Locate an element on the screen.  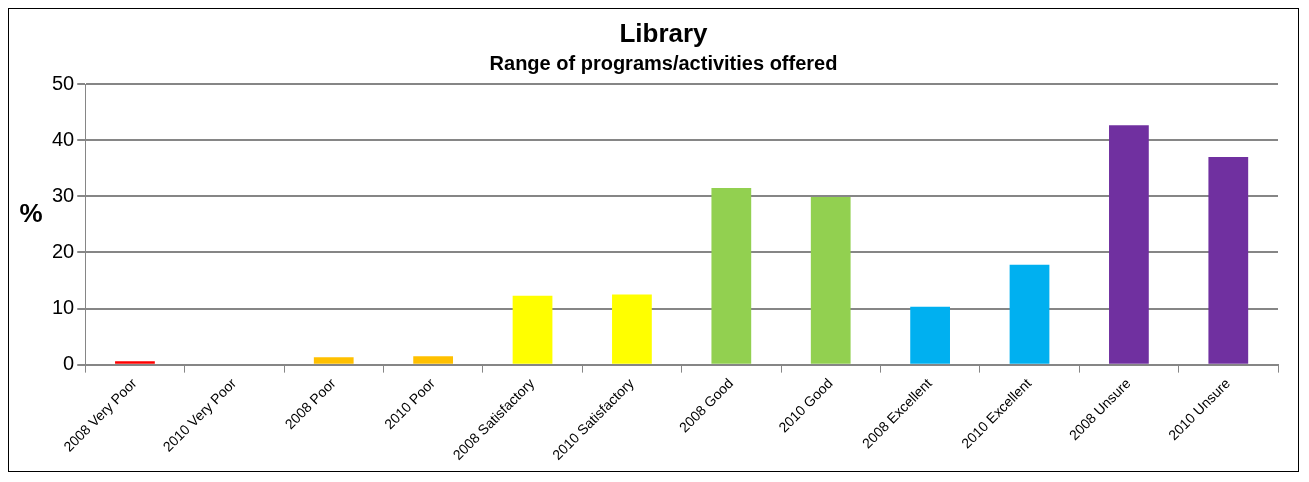
y-tick-label: 20 is located at coordinates (63, 250).